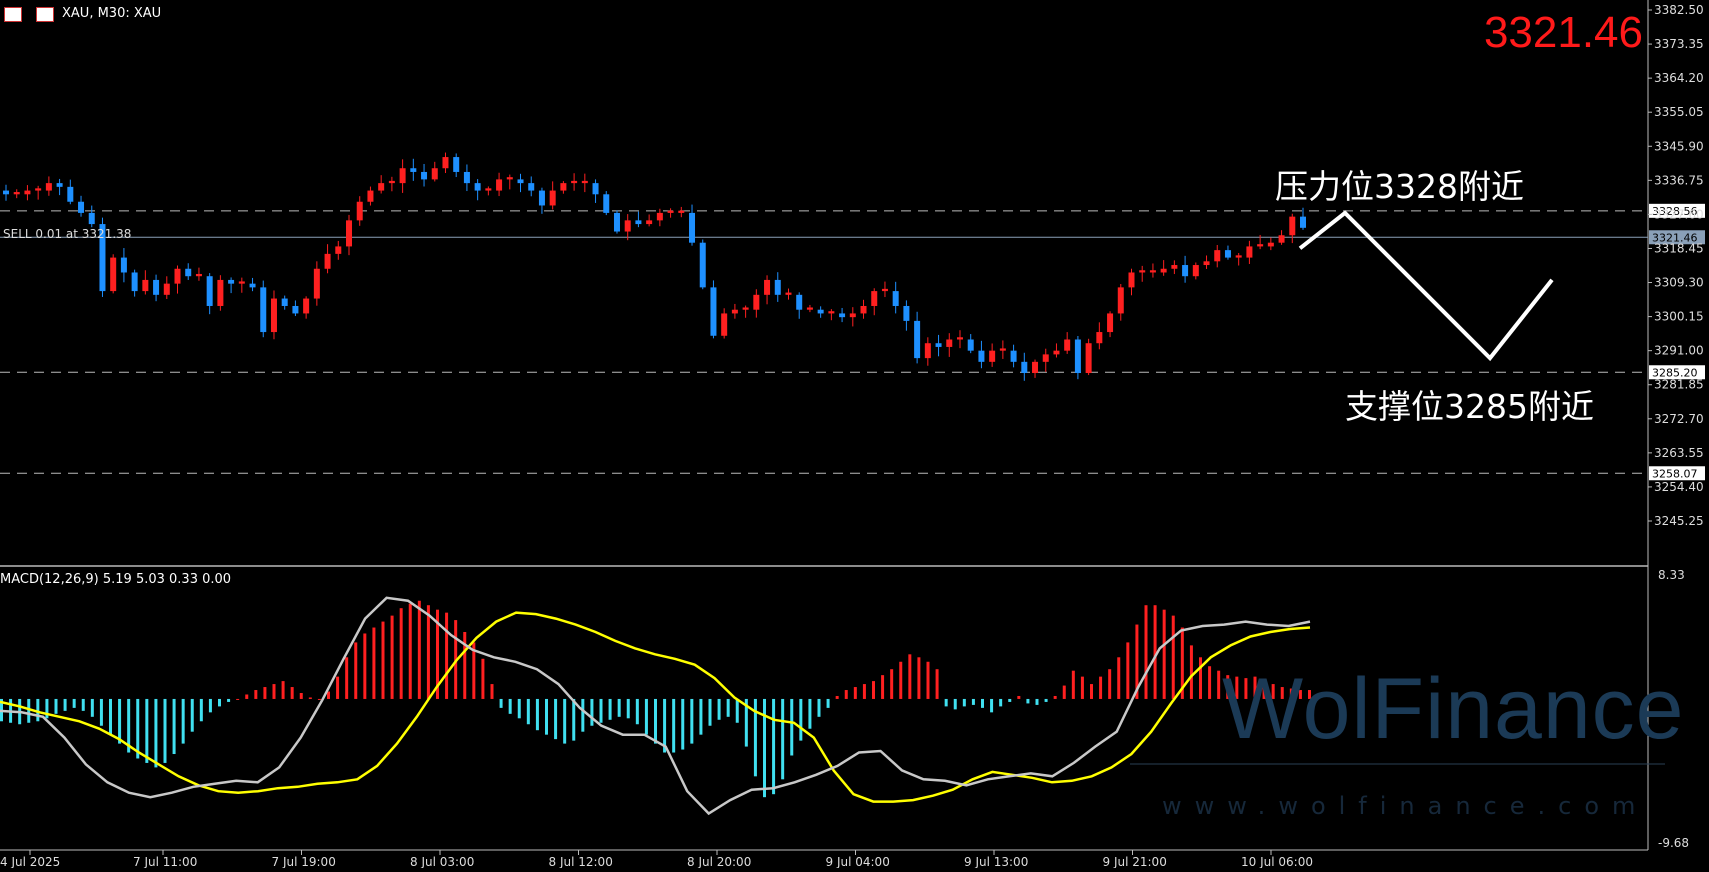  What do you see at coordinates (1677, 372) in the screenshot?
I see `level-tag` at bounding box center [1677, 372].